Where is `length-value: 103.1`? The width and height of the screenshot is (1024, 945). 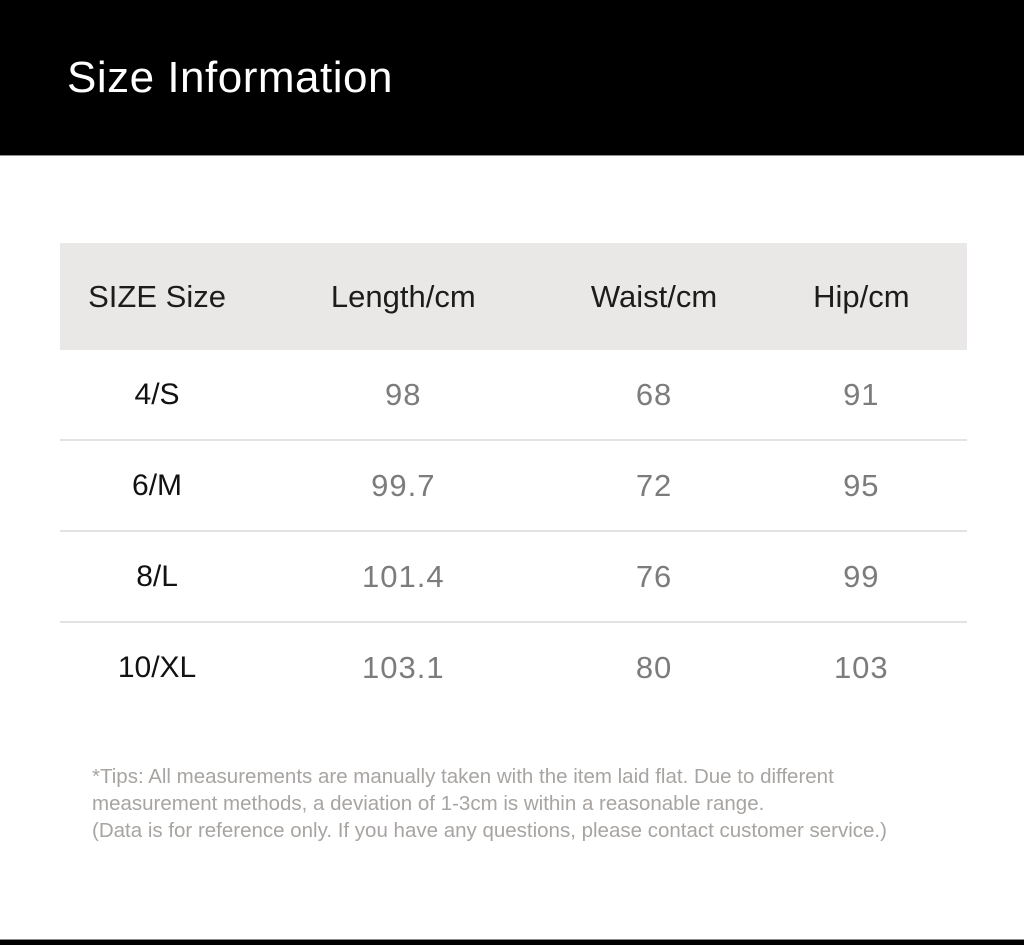
length-value: 103.1 is located at coordinates (403, 667).